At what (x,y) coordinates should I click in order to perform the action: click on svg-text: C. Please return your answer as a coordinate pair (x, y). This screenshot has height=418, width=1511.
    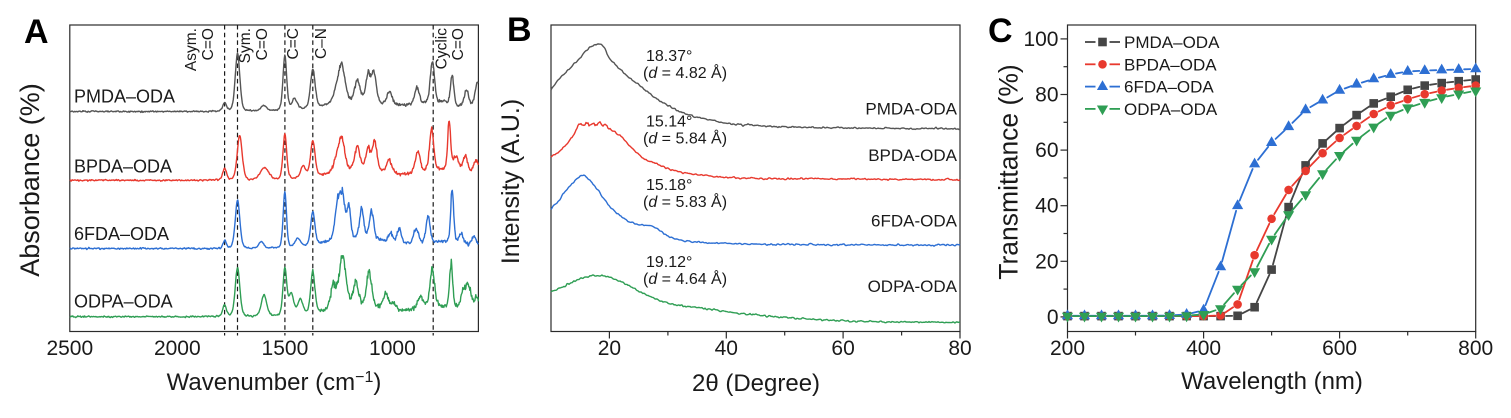
    Looking at the image, I should click on (1000, 31).